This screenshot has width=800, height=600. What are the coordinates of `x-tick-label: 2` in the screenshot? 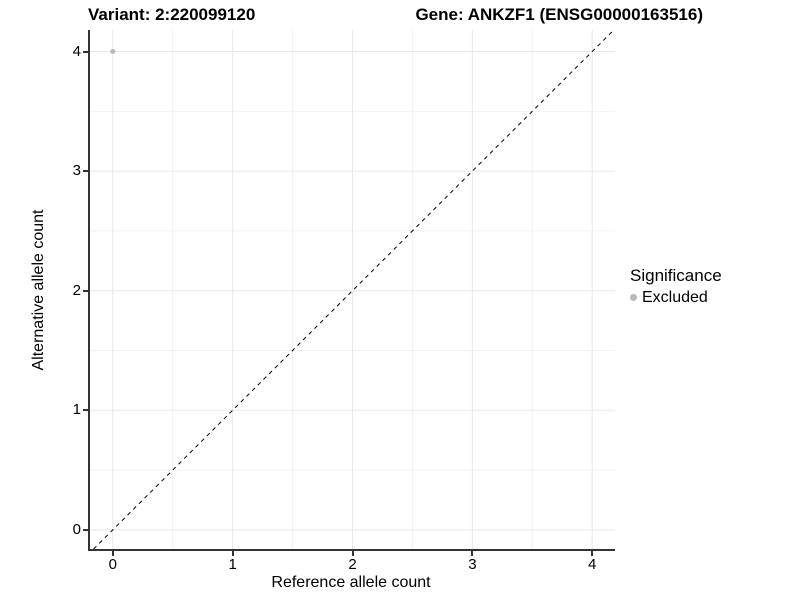 It's located at (352, 564).